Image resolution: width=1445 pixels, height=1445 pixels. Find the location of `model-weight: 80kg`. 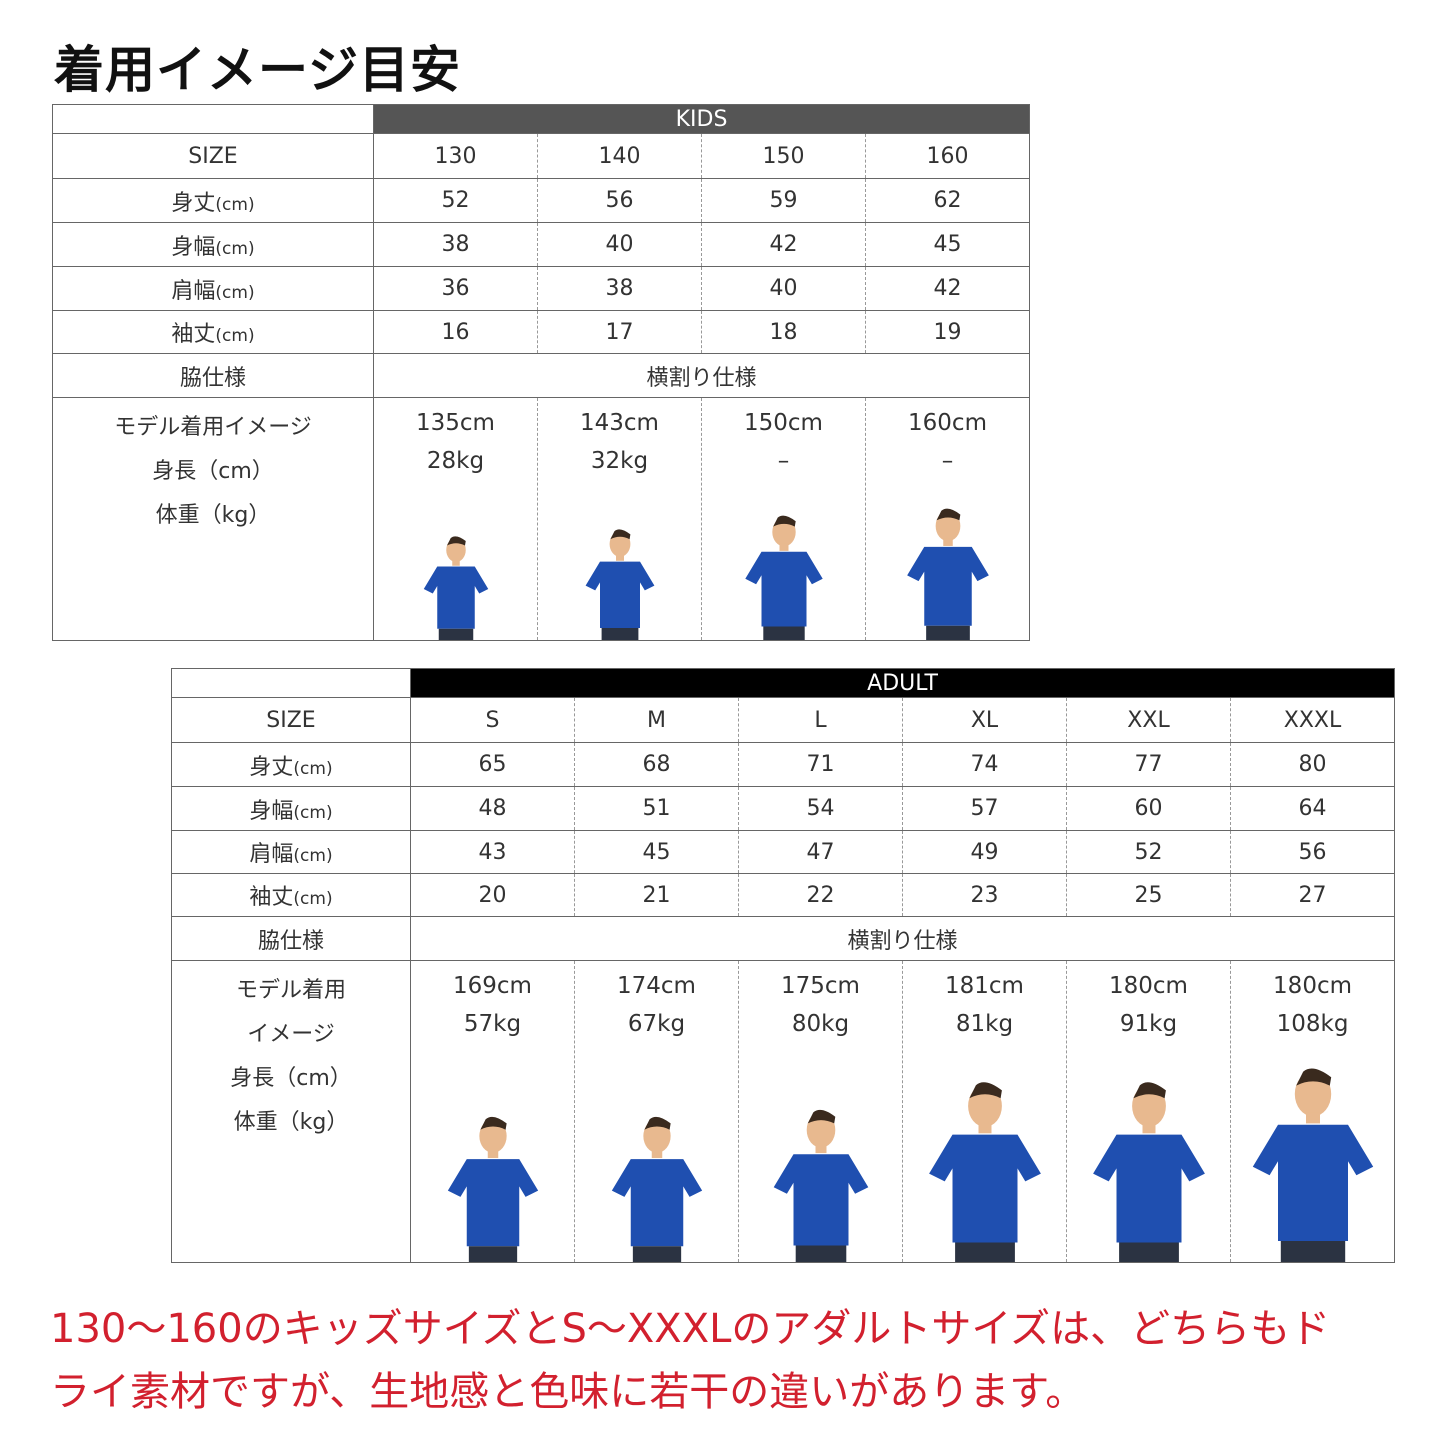

model-weight: 80kg is located at coordinates (820, 1024).